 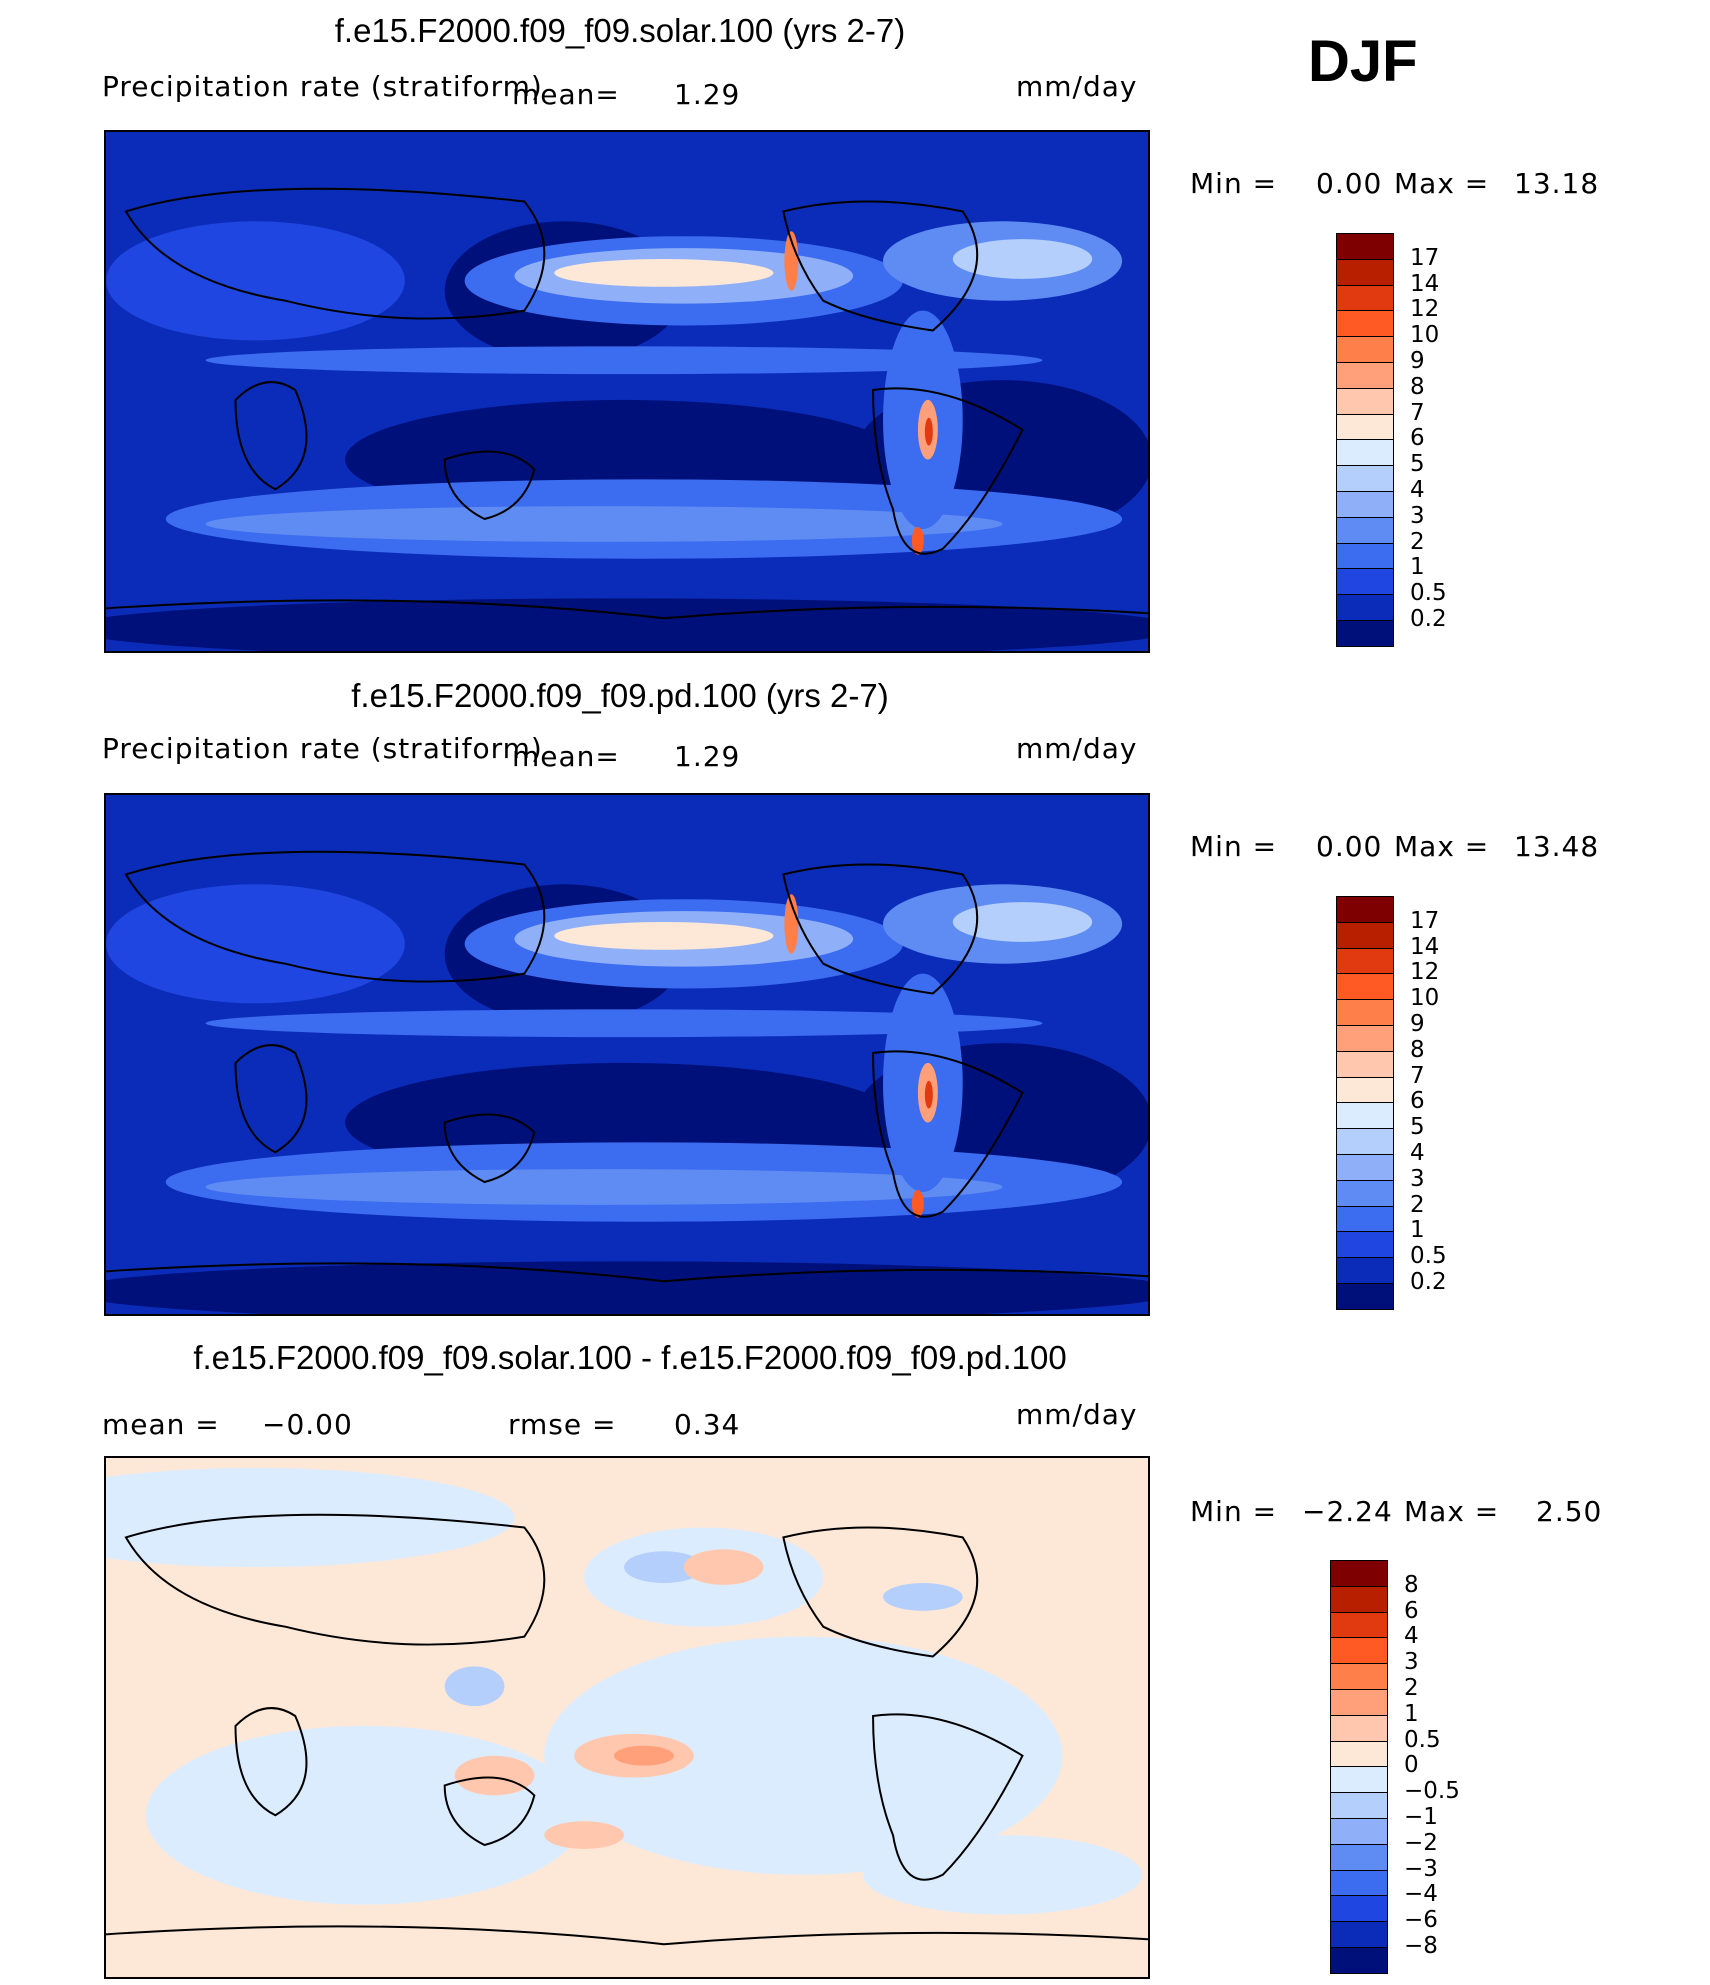 I want to click on colorbar-tick-label: −3, so click(x=1421, y=1868).